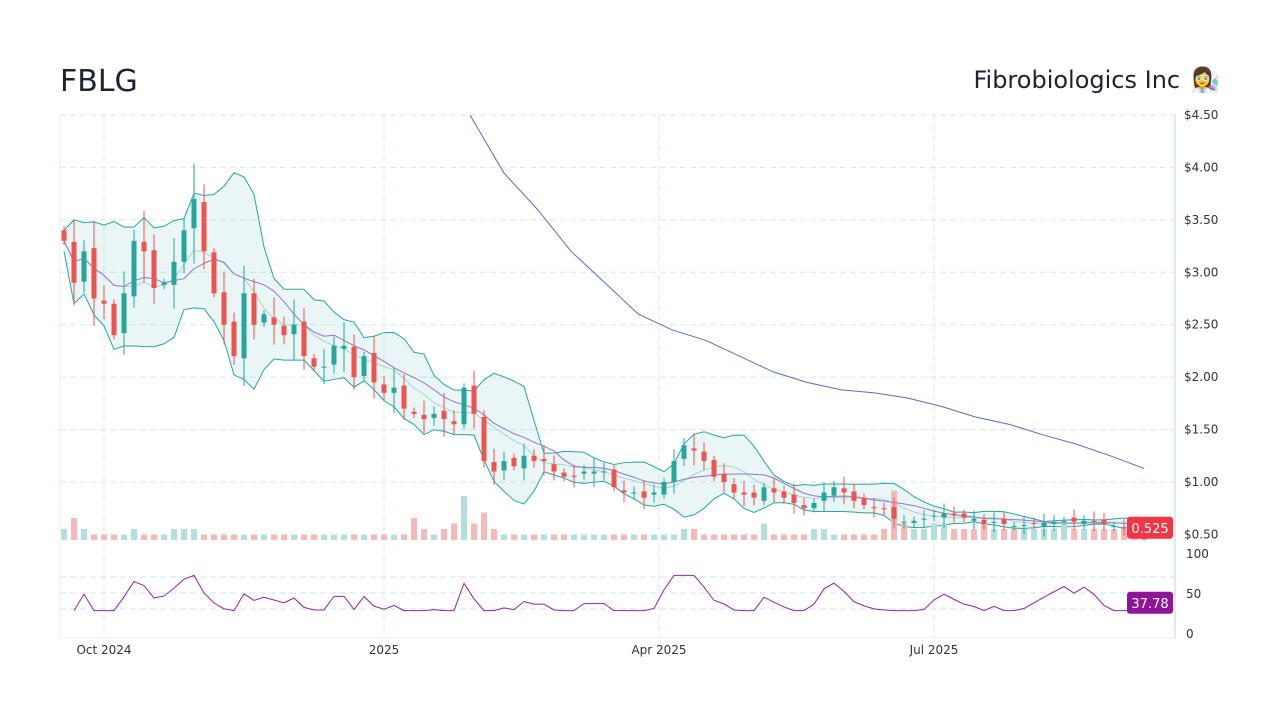 Image resolution: width=1280 pixels, height=720 pixels. I want to click on price-tick-label: $0.50, so click(1201, 534).